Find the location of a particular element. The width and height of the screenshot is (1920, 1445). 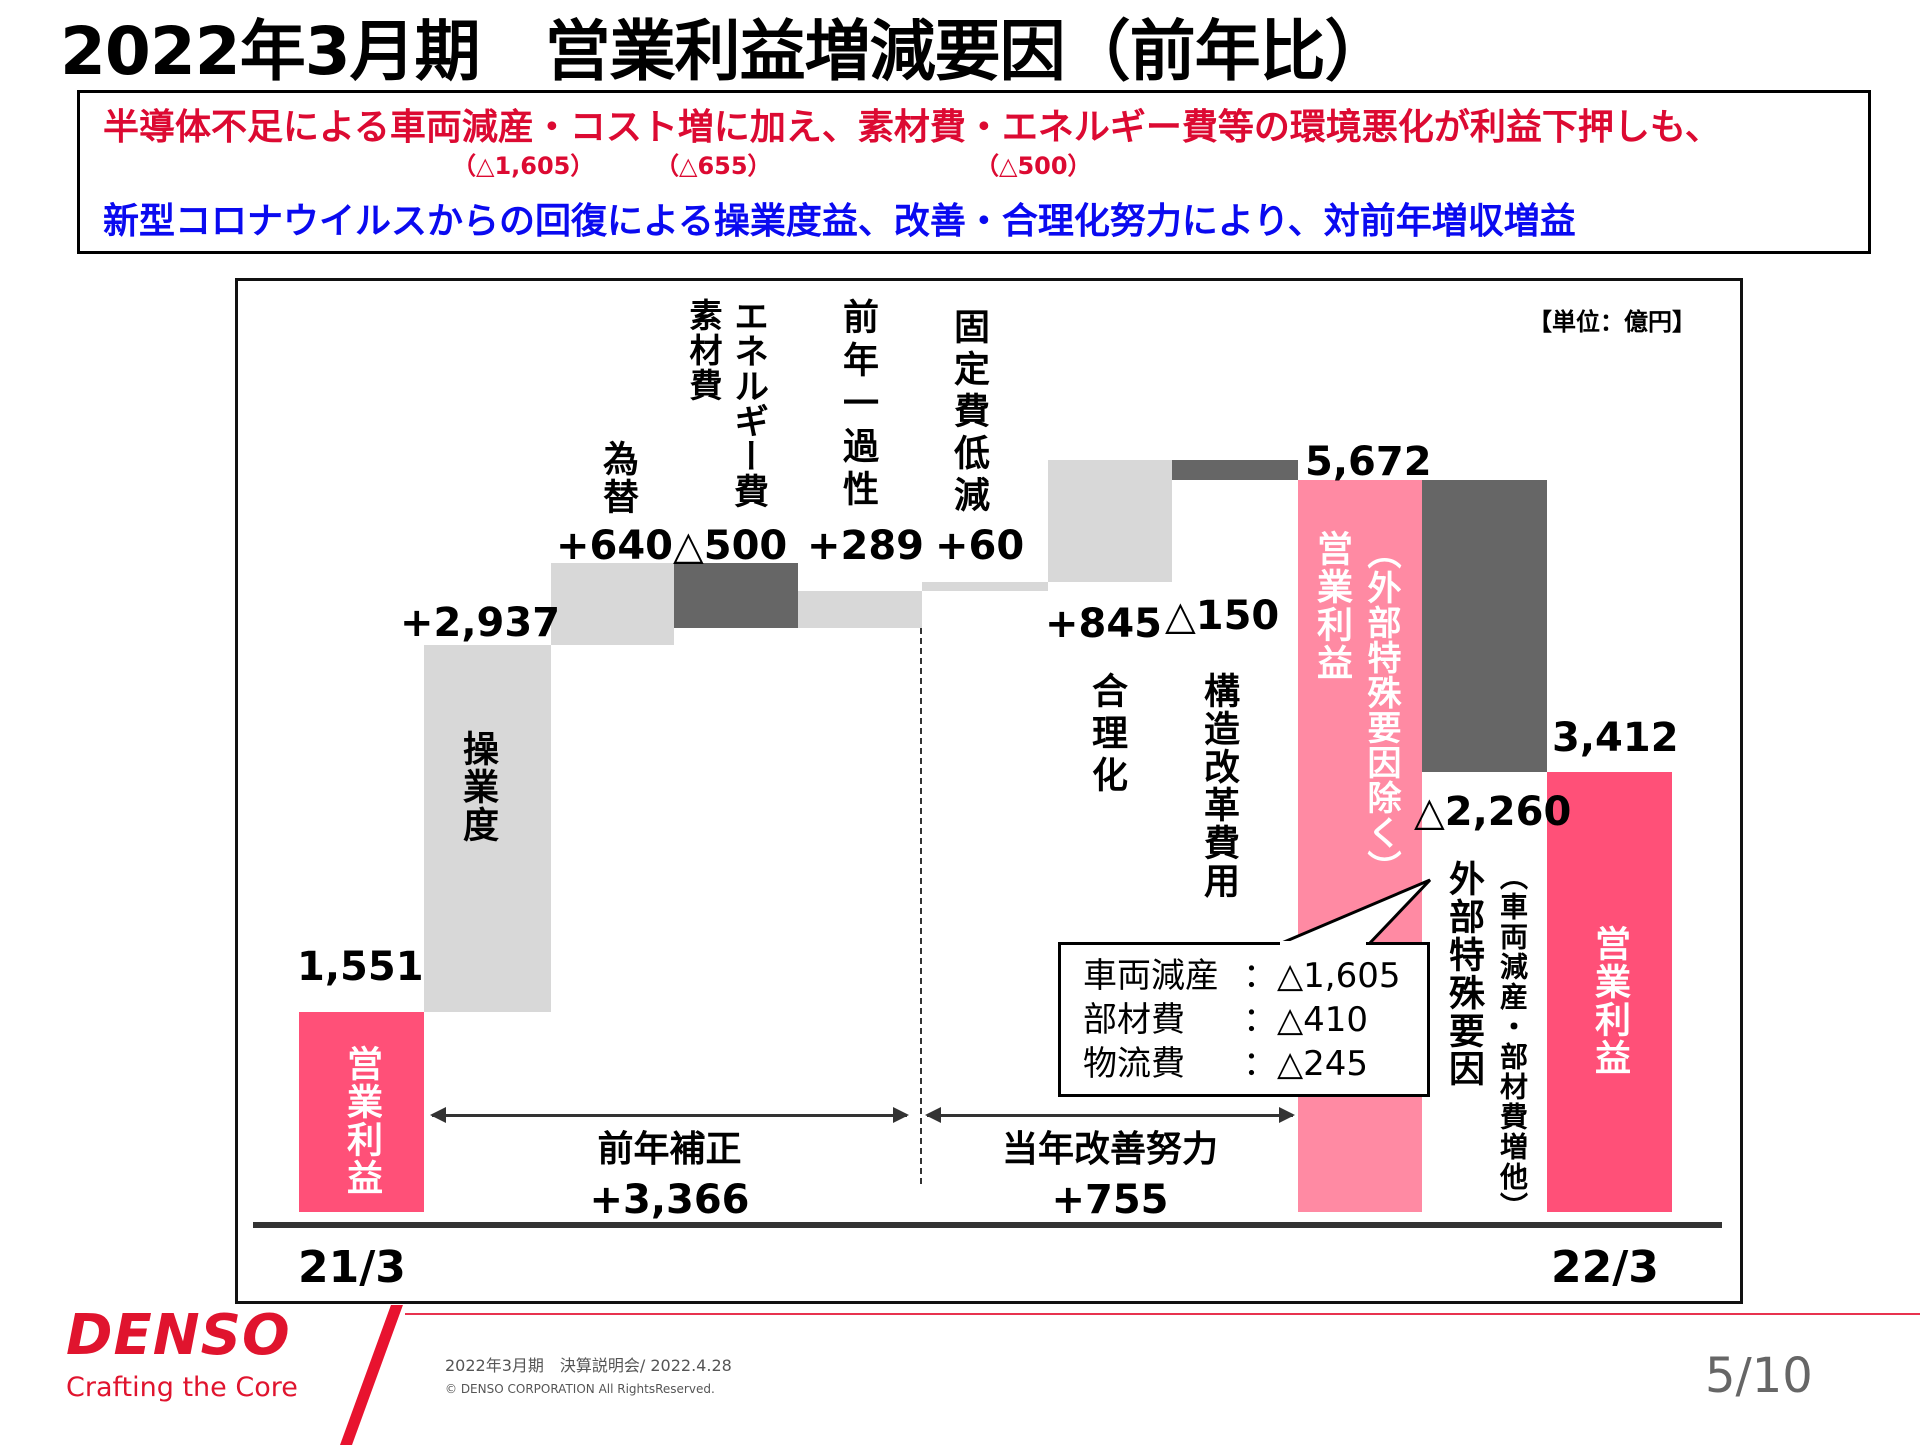

bracket-value-curr: +755 is located at coordinates (1110, 1200).